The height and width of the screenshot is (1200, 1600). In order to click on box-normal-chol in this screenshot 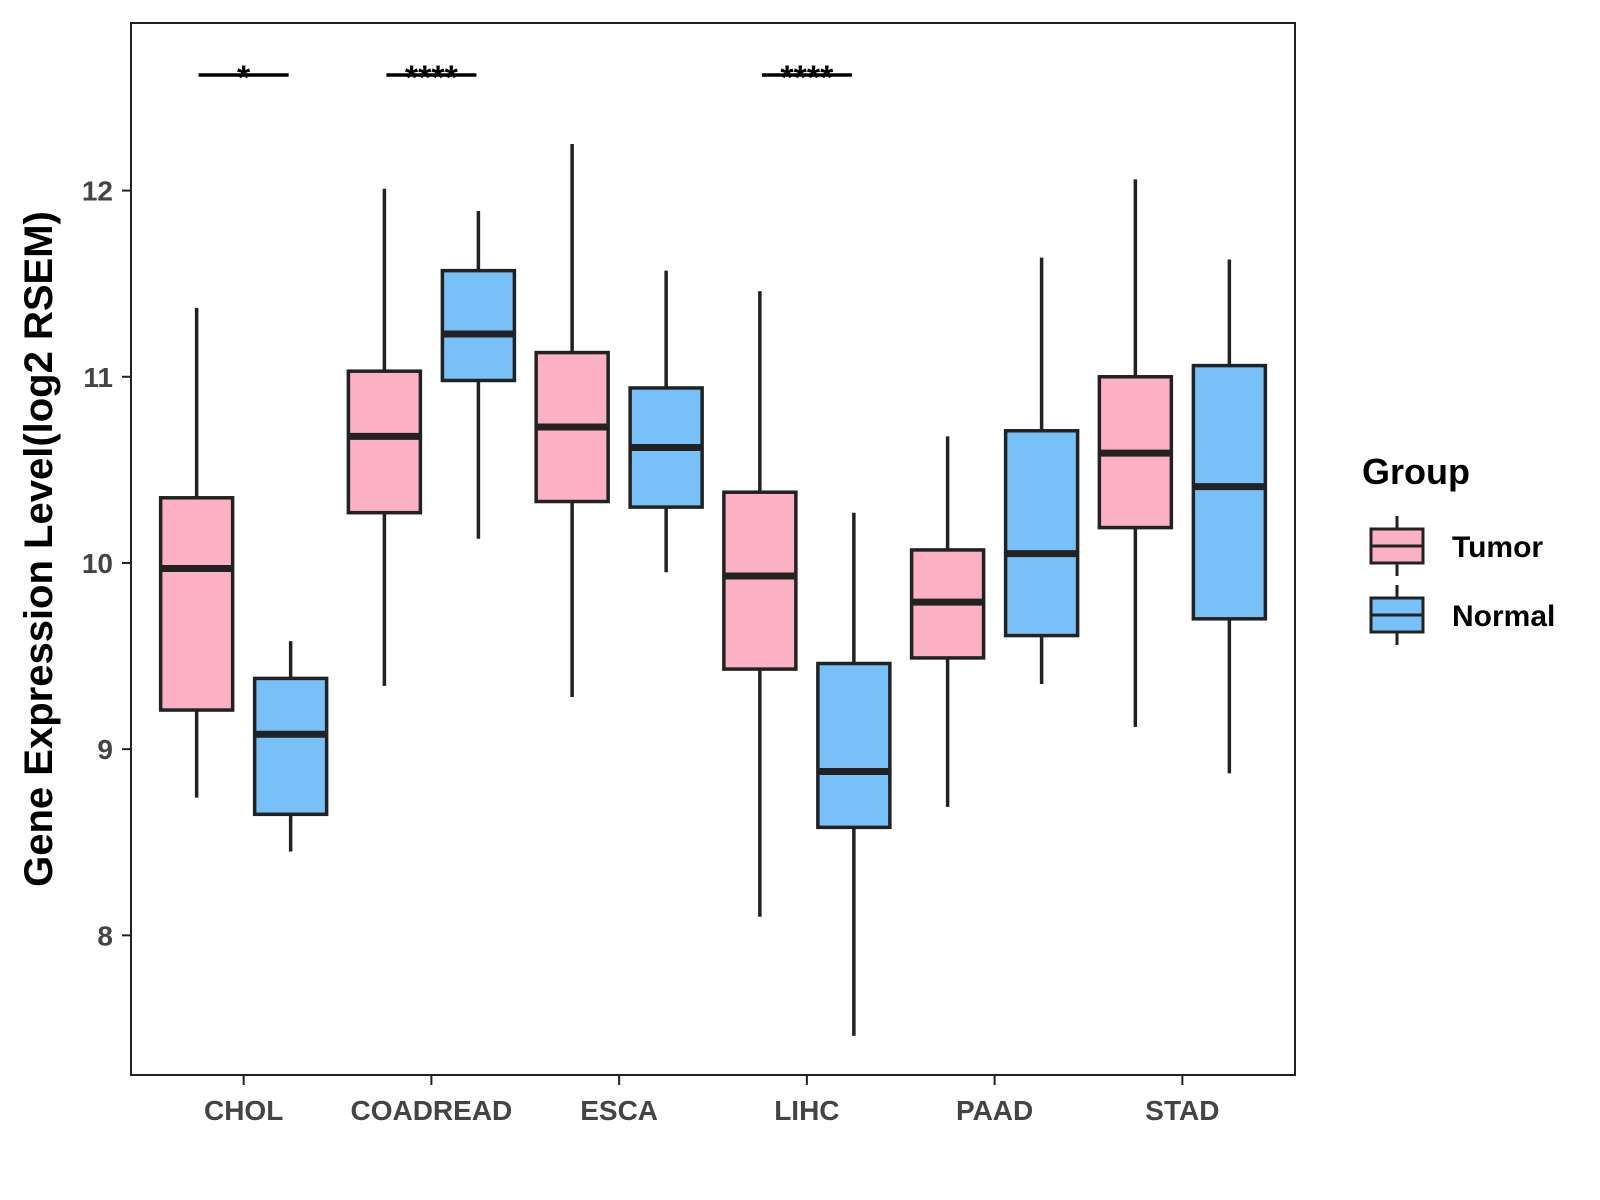, I will do `click(290, 746)`.